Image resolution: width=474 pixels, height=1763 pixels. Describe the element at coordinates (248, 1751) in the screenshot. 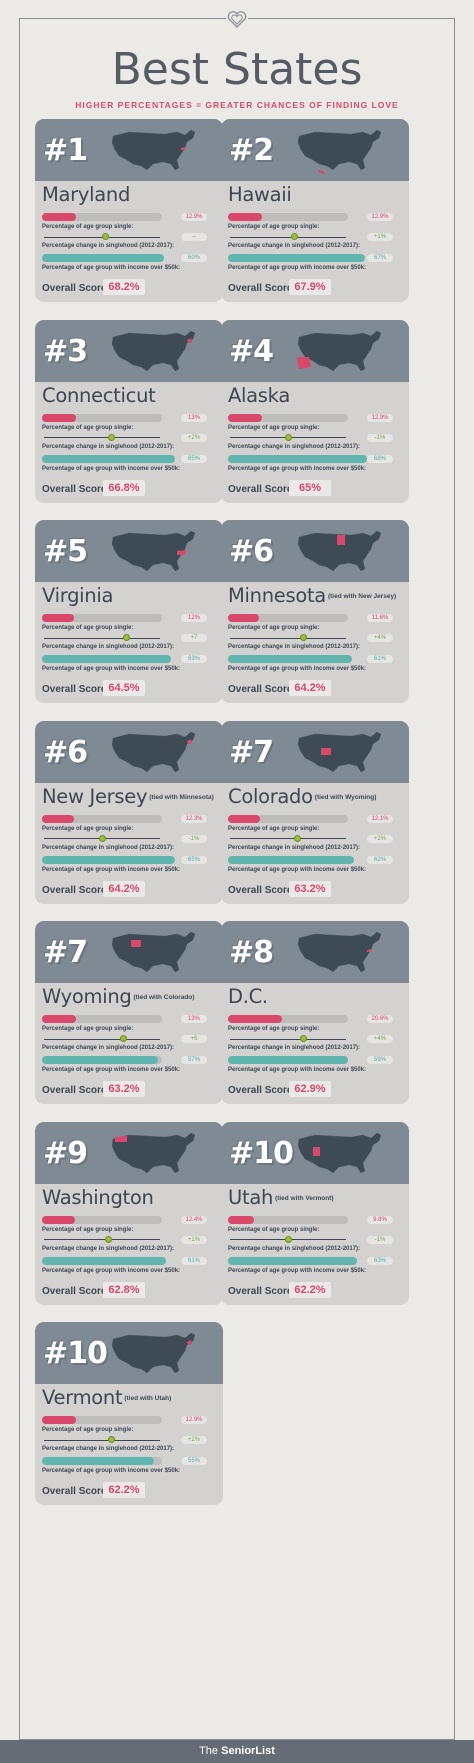

I see `footer-brand: SeniorList` at that location.